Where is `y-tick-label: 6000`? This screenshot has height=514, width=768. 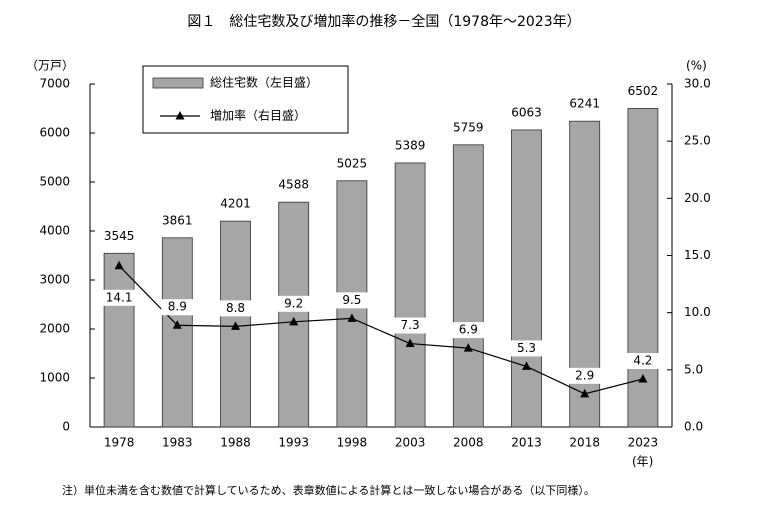
y-tick-label: 6000 is located at coordinates (54, 133).